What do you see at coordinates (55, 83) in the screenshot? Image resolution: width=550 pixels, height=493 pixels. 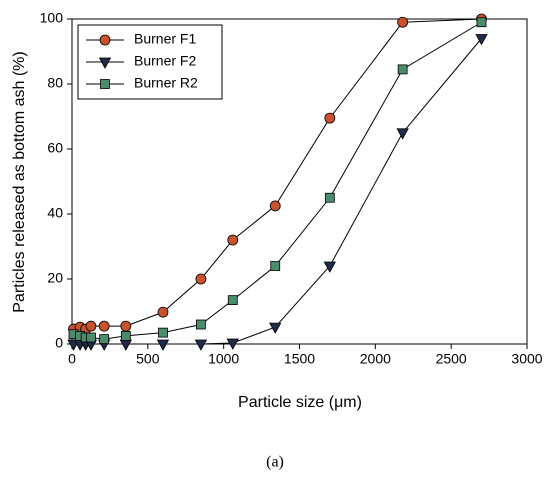 I see `y-tick-label: 80` at bounding box center [55, 83].